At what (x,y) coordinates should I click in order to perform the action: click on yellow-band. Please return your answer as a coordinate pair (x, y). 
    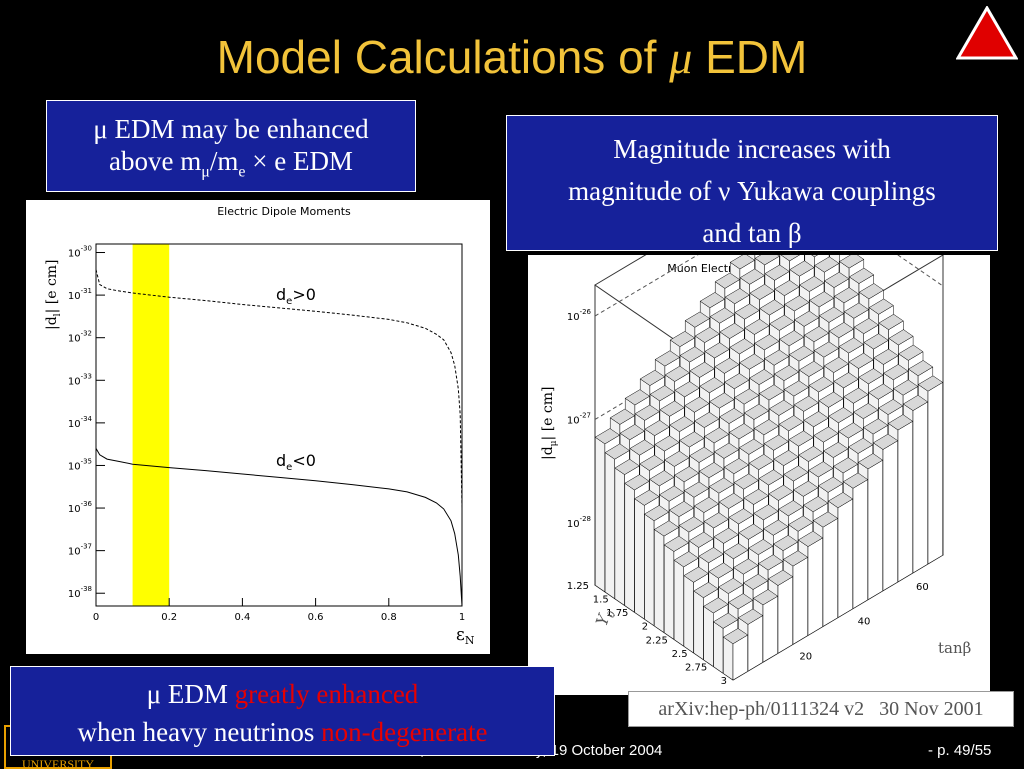
    Looking at the image, I should click on (151, 425).